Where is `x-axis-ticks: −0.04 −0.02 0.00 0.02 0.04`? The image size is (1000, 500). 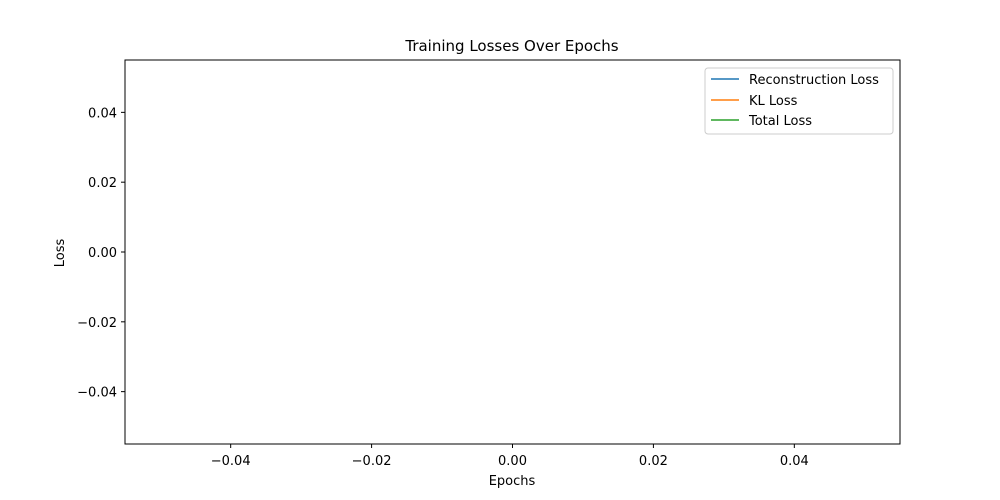 x-axis-ticks: −0.04 −0.02 0.00 0.02 0.04 is located at coordinates (510, 456).